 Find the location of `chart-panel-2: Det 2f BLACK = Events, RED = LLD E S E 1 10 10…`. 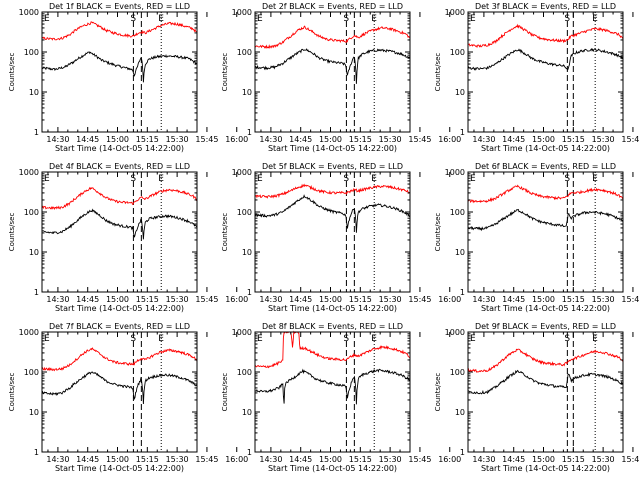

chart-panel-2: Det 2f BLACK = Events, RED = LLD E S E 1 10 10… is located at coordinates (341, 77).